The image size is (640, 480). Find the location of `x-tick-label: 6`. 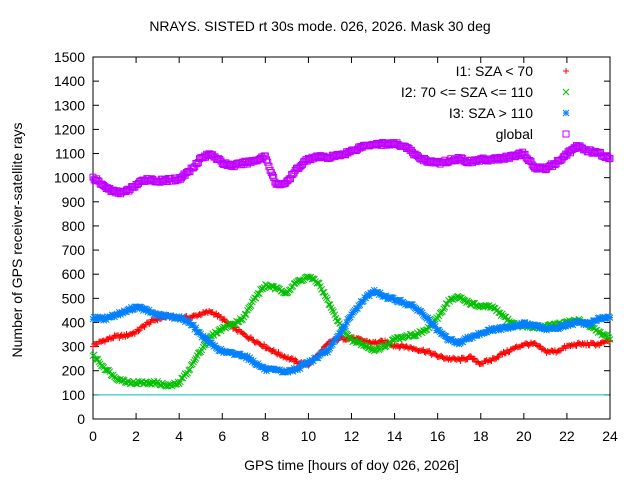

x-tick-label: 6 is located at coordinates (222, 436).